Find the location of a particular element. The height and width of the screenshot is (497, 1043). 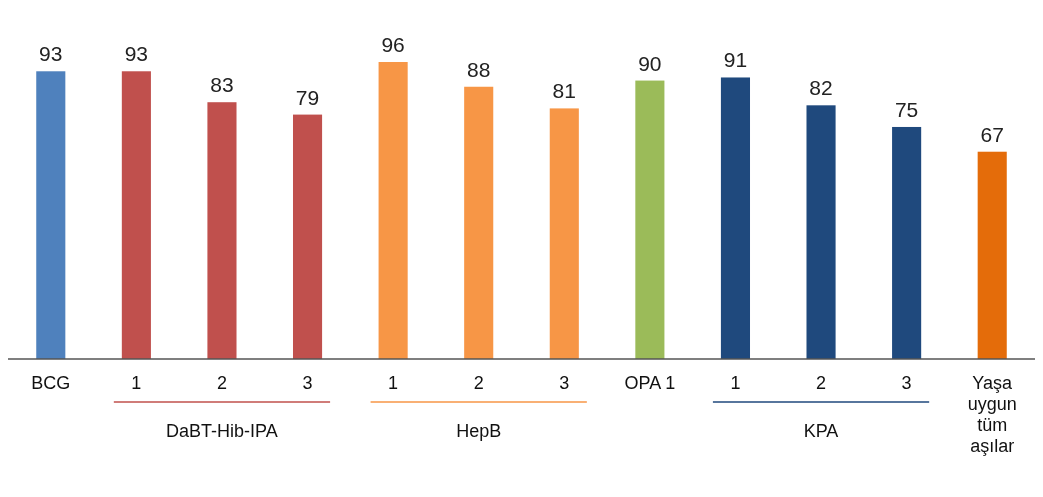

data-label: 90 is located at coordinates (650, 63).